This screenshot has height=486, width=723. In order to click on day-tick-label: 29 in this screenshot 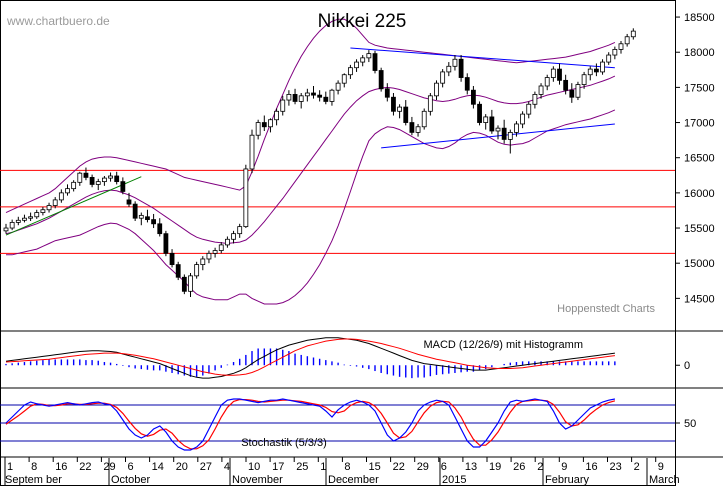, I will do `click(423, 467)`.